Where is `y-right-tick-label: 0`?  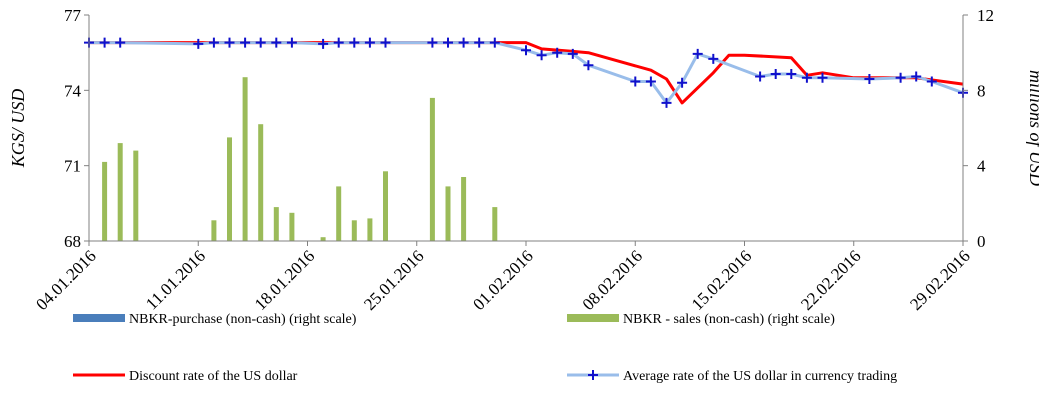
y-right-tick-label: 0 is located at coordinates (981, 241).